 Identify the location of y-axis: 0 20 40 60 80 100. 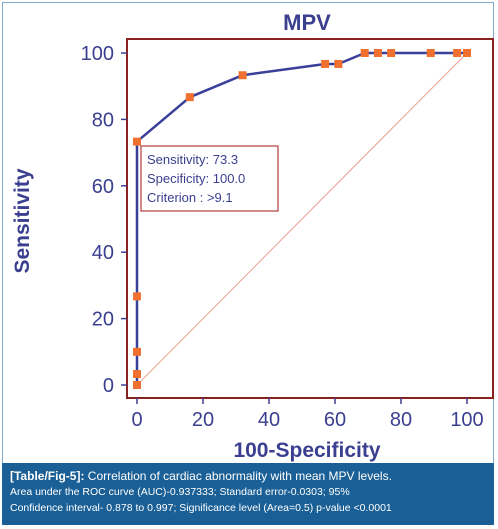
(104, 220).